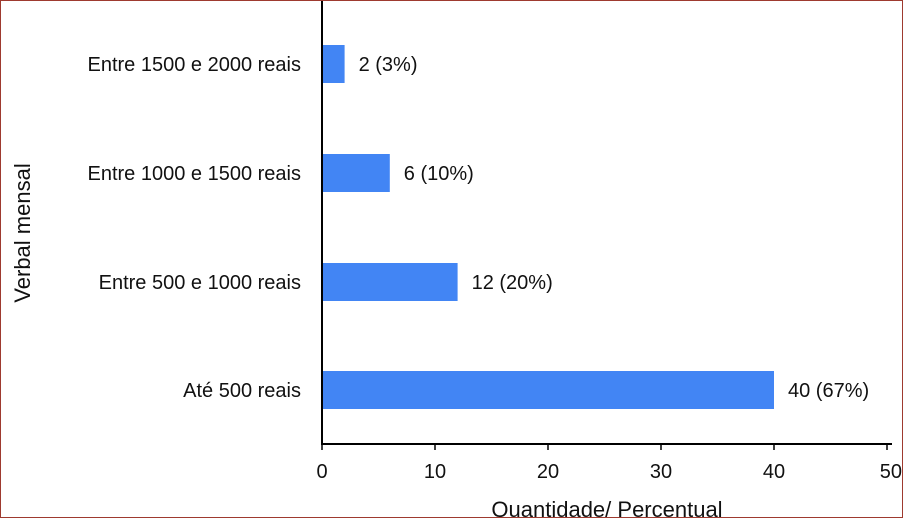  What do you see at coordinates (609, 463) in the screenshot?
I see `x-ticks-layer: 0 10 20 30 40 50` at bounding box center [609, 463].